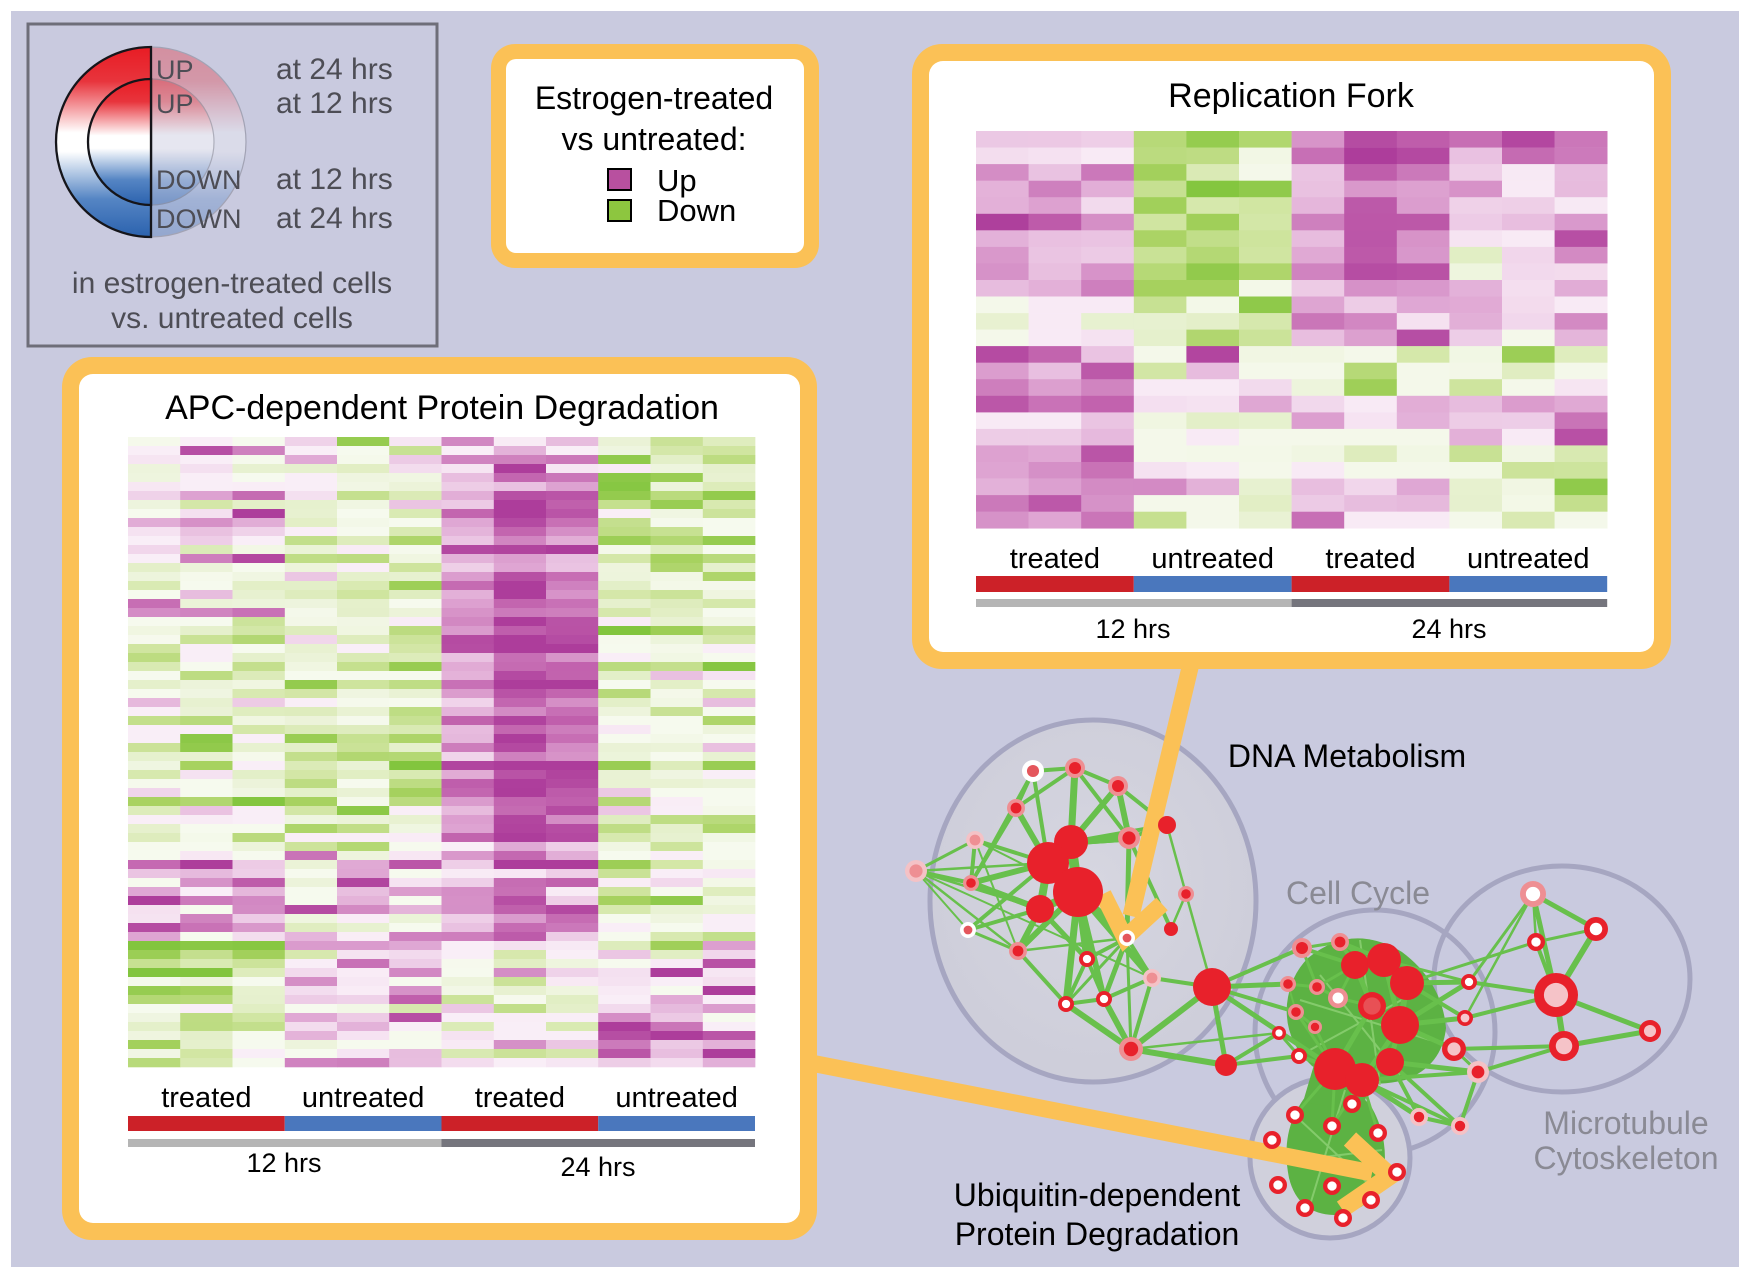  I want to click on svg-text: Cytoskeleton, so click(1626, 1158).